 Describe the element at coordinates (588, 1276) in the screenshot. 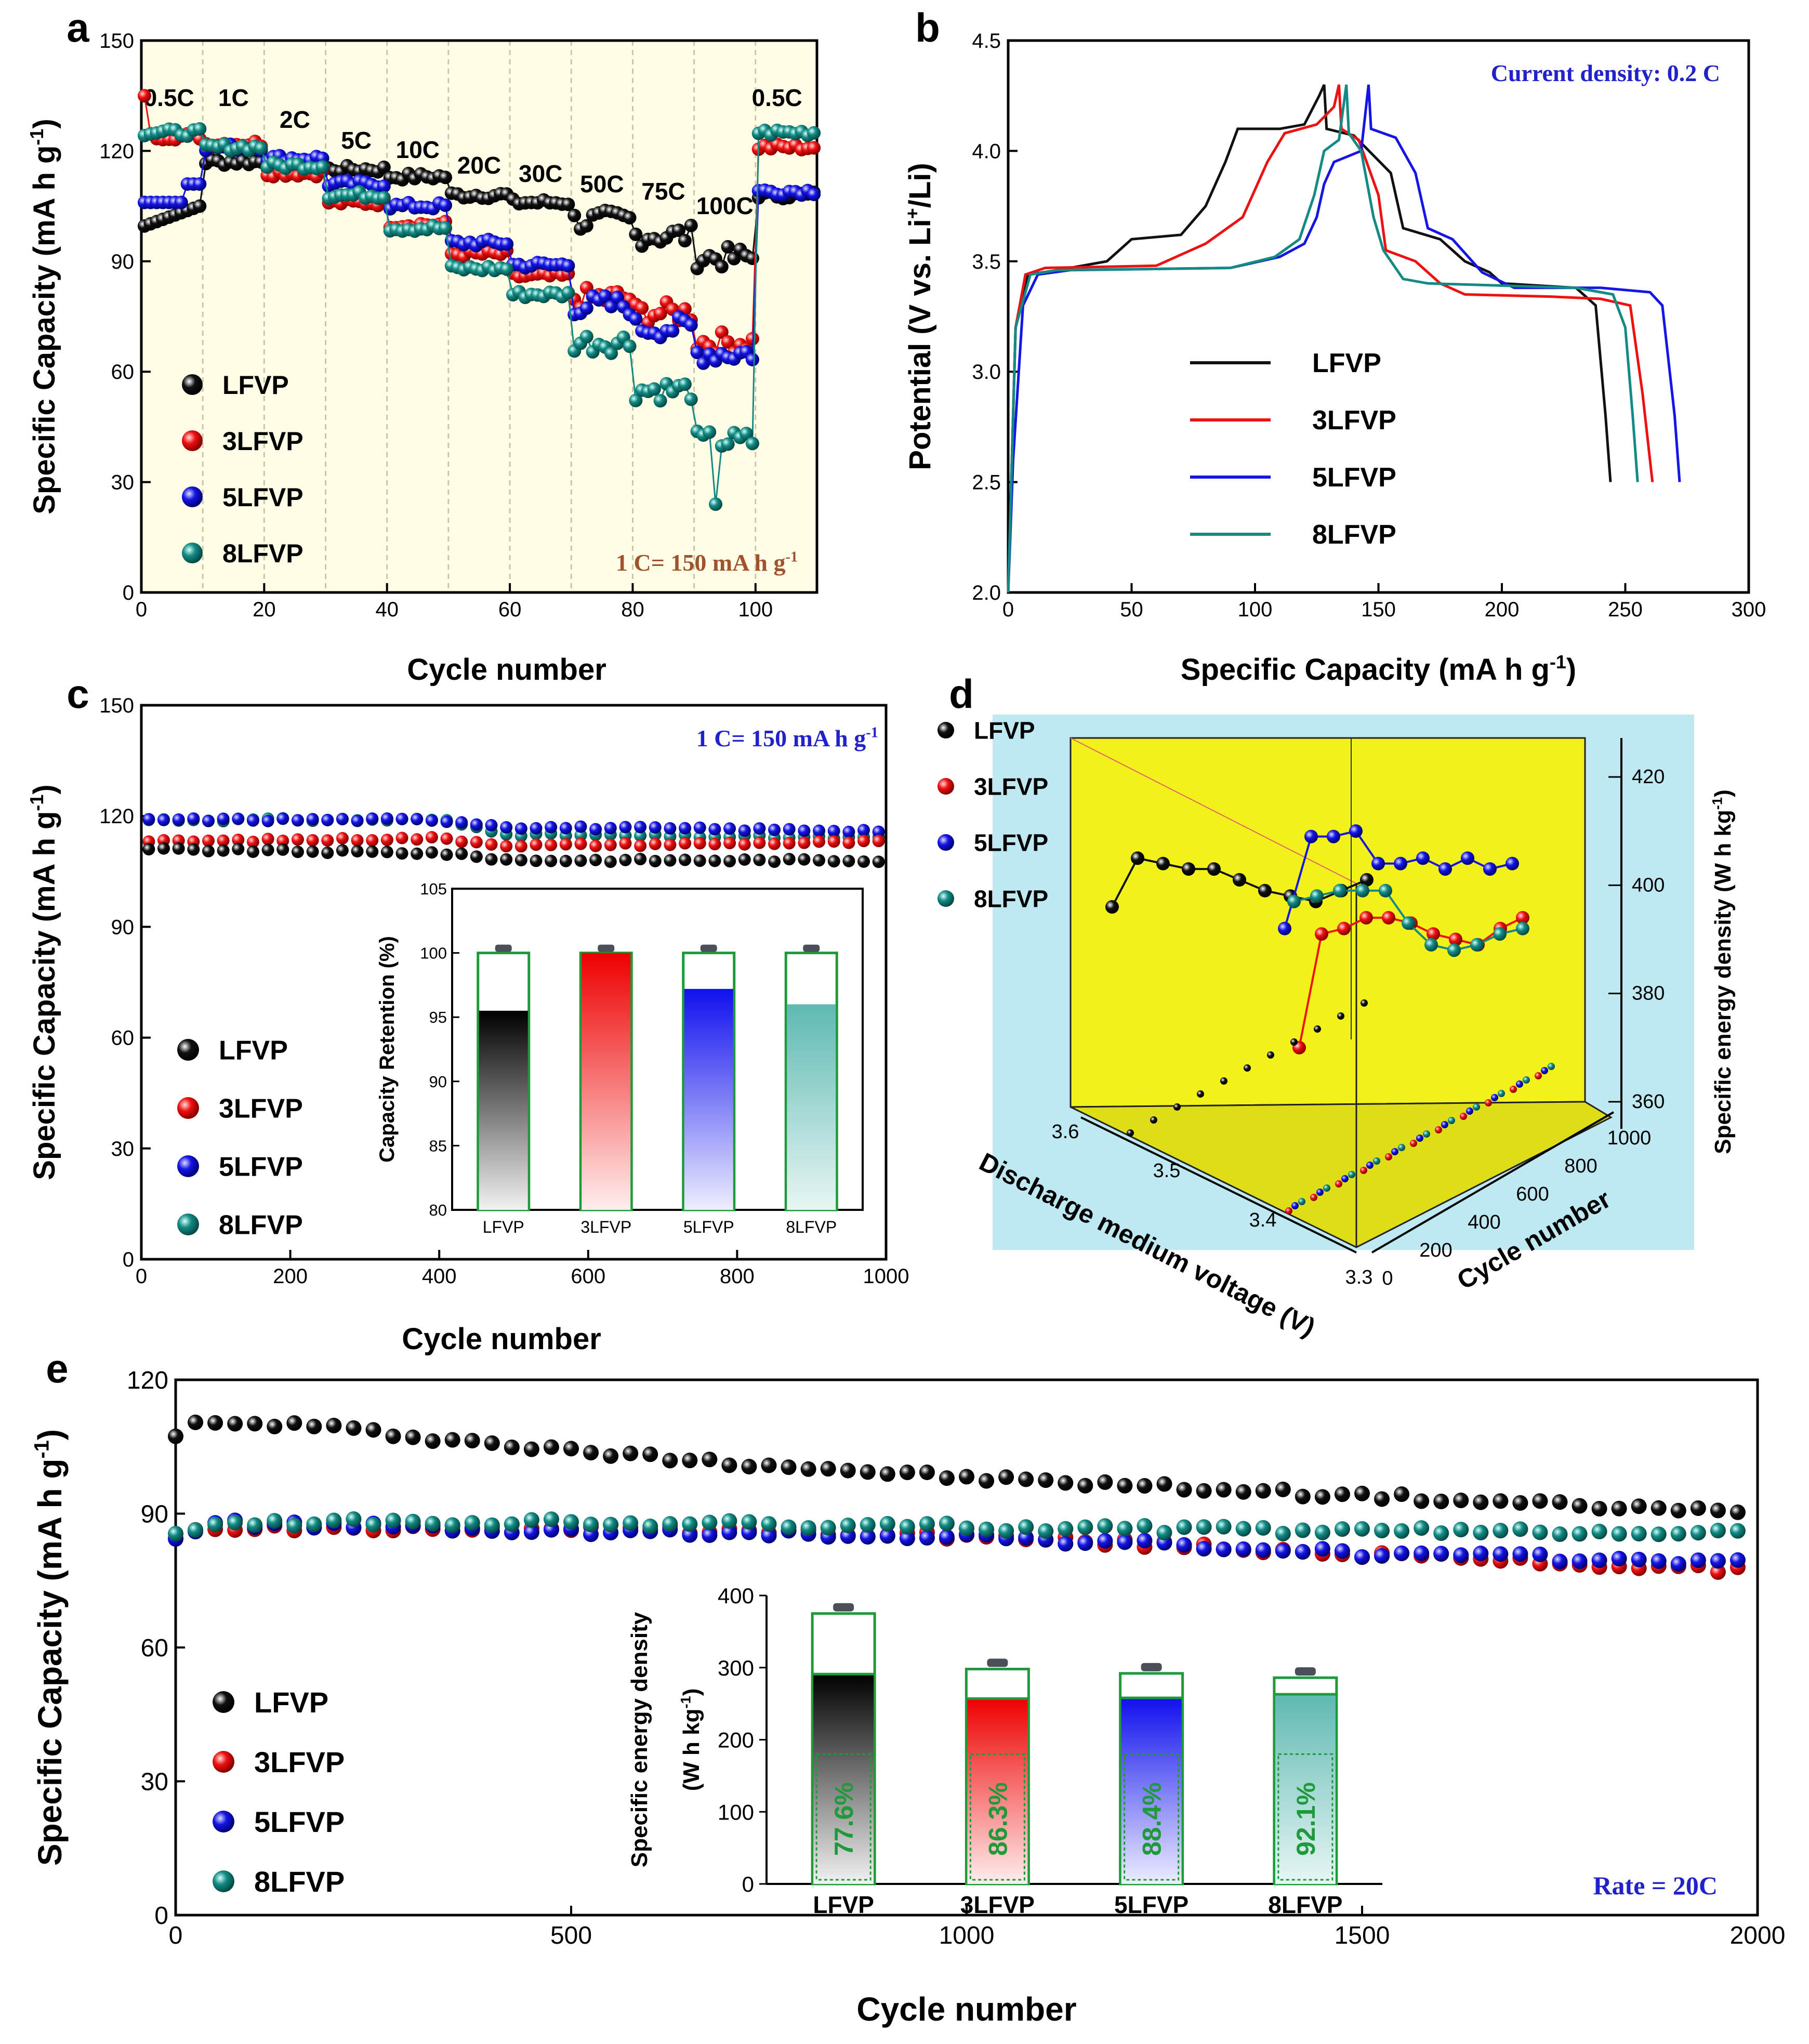

I see `x-tick-label: 600` at that location.